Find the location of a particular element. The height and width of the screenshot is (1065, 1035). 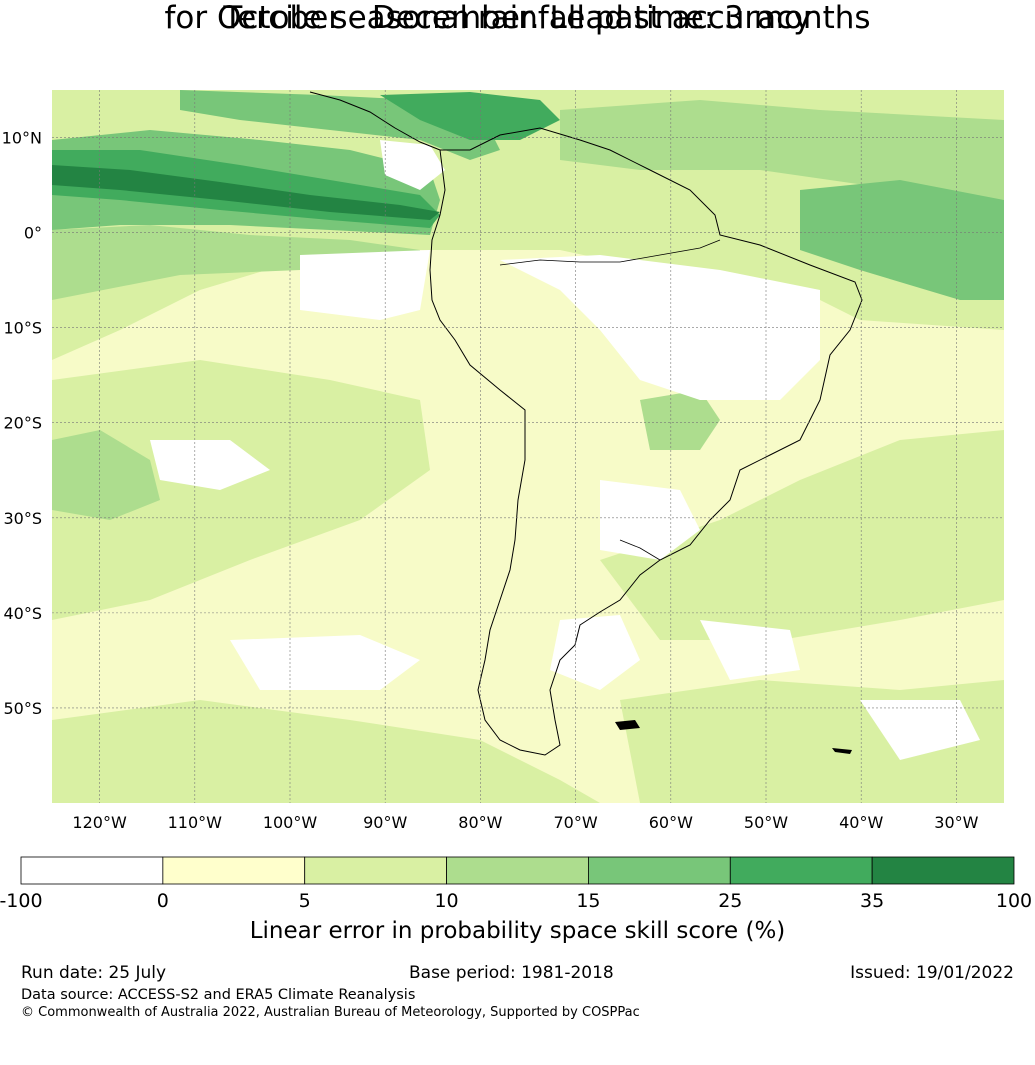

longitude-label: 120°W is located at coordinates (99, 822).